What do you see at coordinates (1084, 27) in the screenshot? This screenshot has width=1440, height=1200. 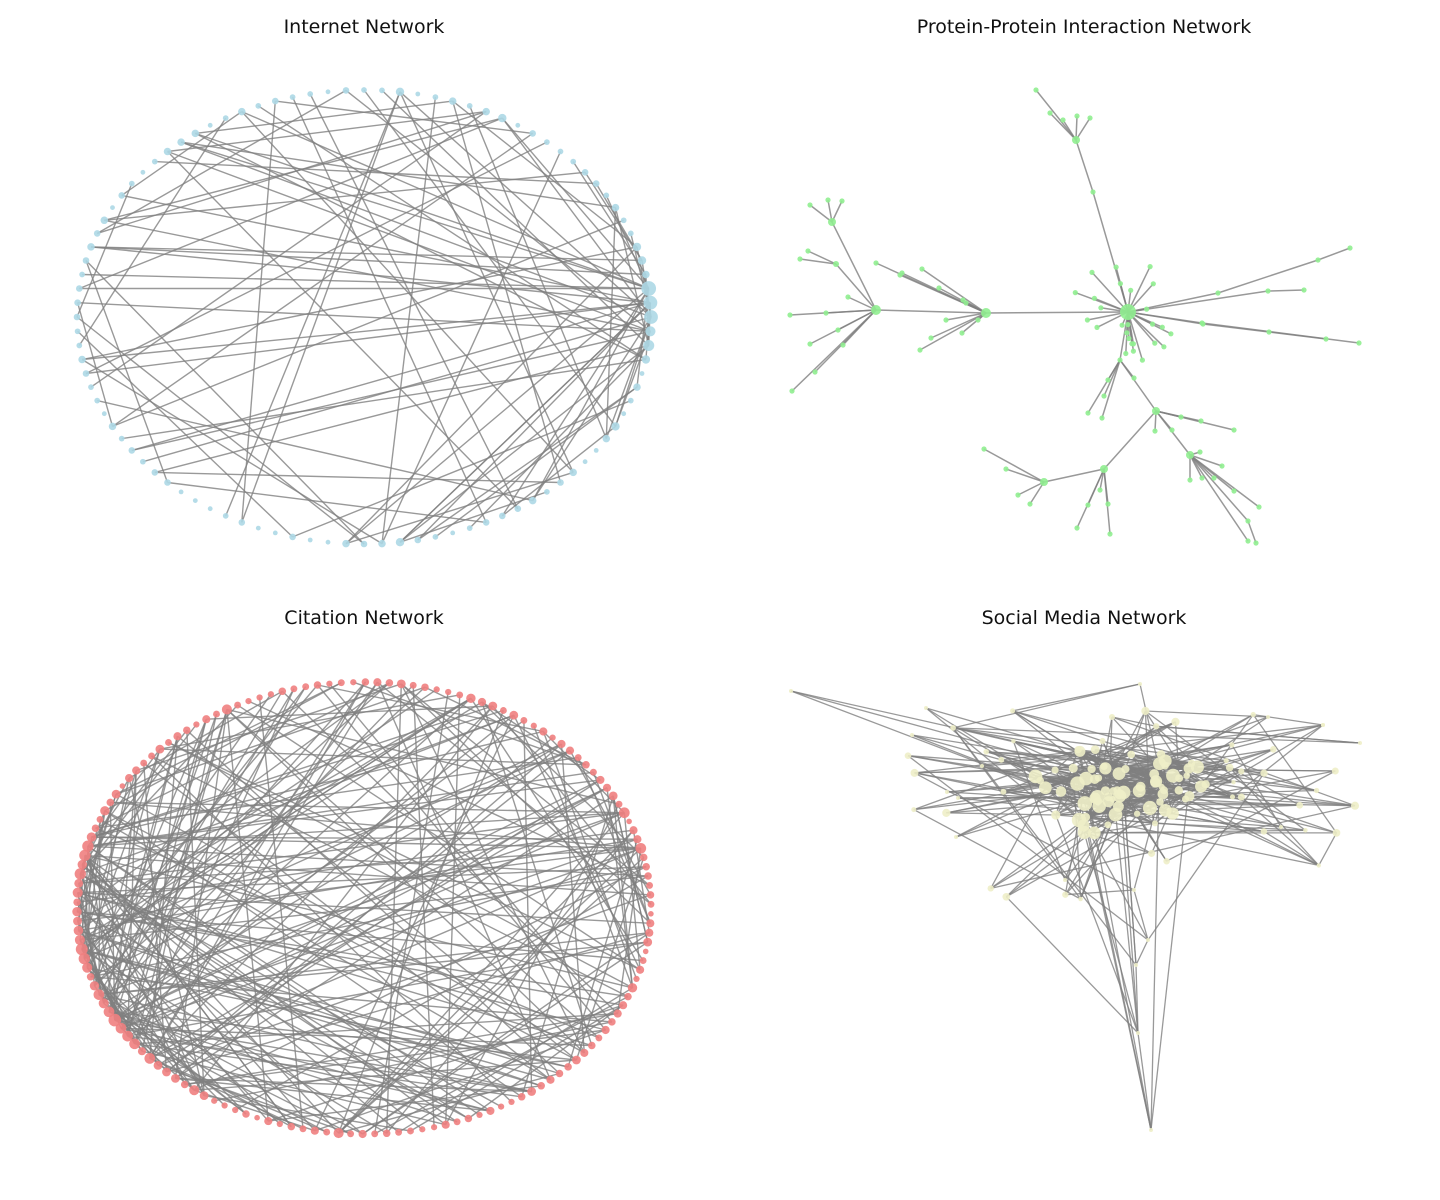 I see `panel-title: Protein-Protein Interaction Network` at bounding box center [1084, 27].